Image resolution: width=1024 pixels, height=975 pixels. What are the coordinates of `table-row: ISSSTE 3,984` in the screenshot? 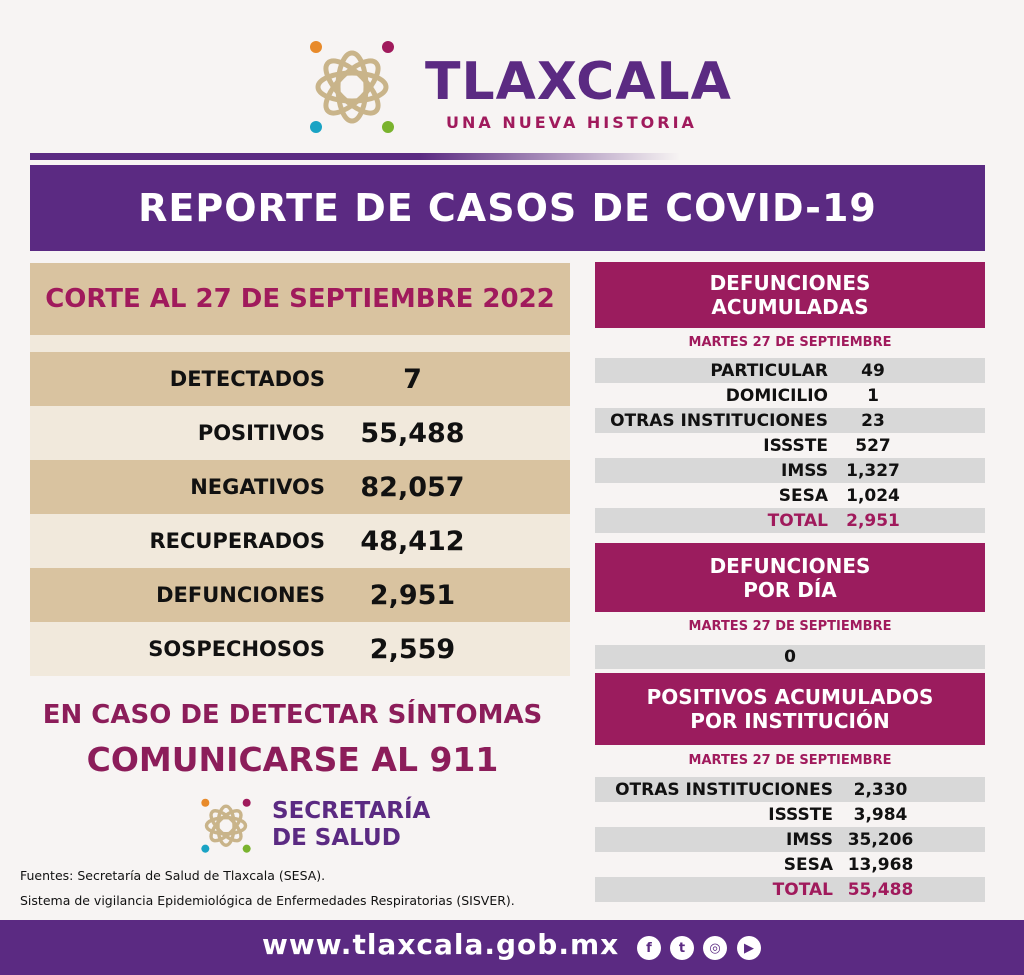 It's located at (790, 814).